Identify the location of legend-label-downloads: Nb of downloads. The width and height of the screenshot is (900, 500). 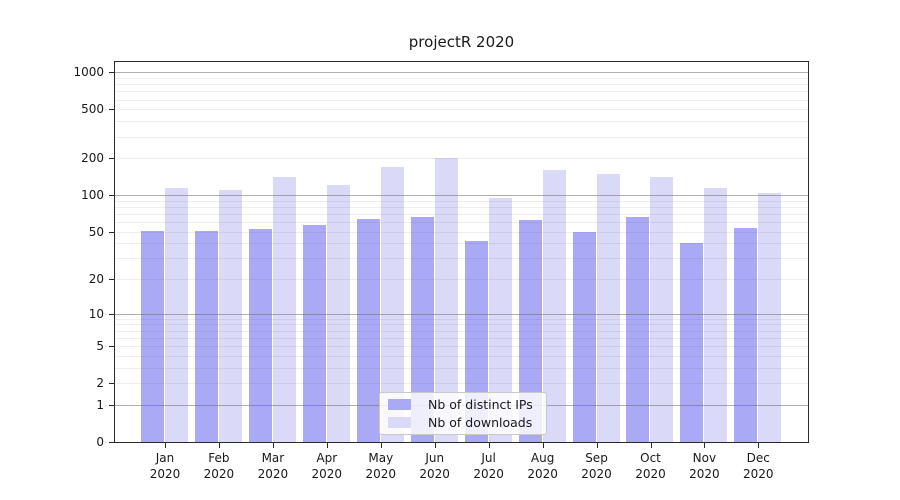
(480, 422).